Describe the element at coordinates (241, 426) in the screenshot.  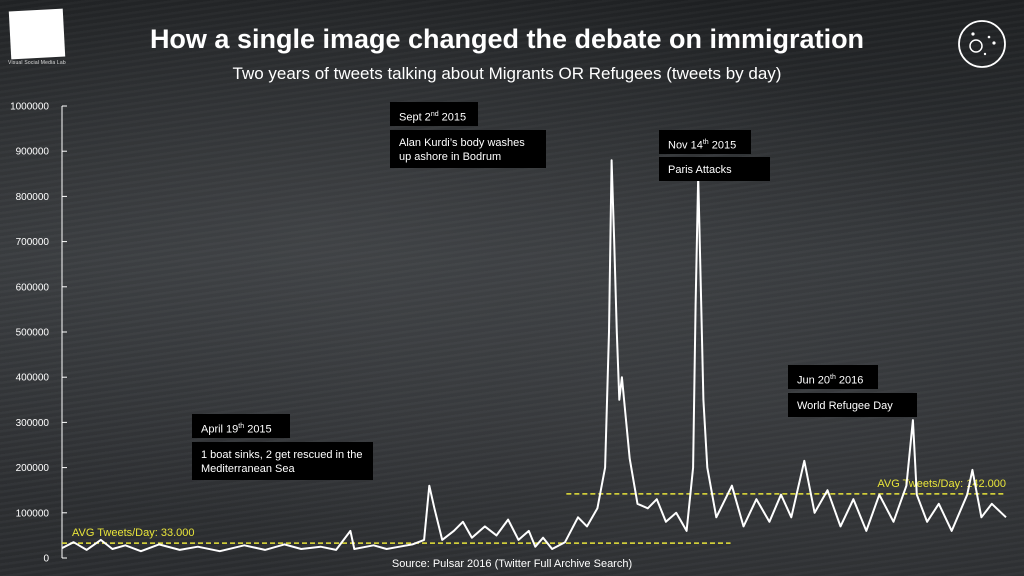
I see `annotation-date-april: April 19th 2015` at that location.